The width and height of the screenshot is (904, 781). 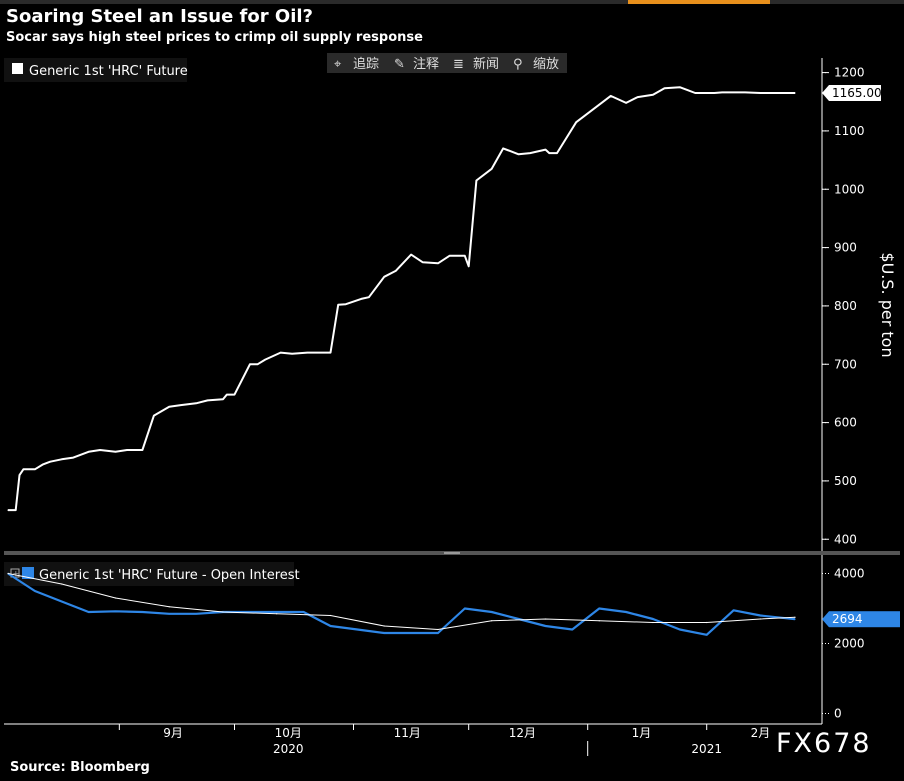 What do you see at coordinates (399, 64) in the screenshot?
I see `pencil-icon: ✎` at bounding box center [399, 64].